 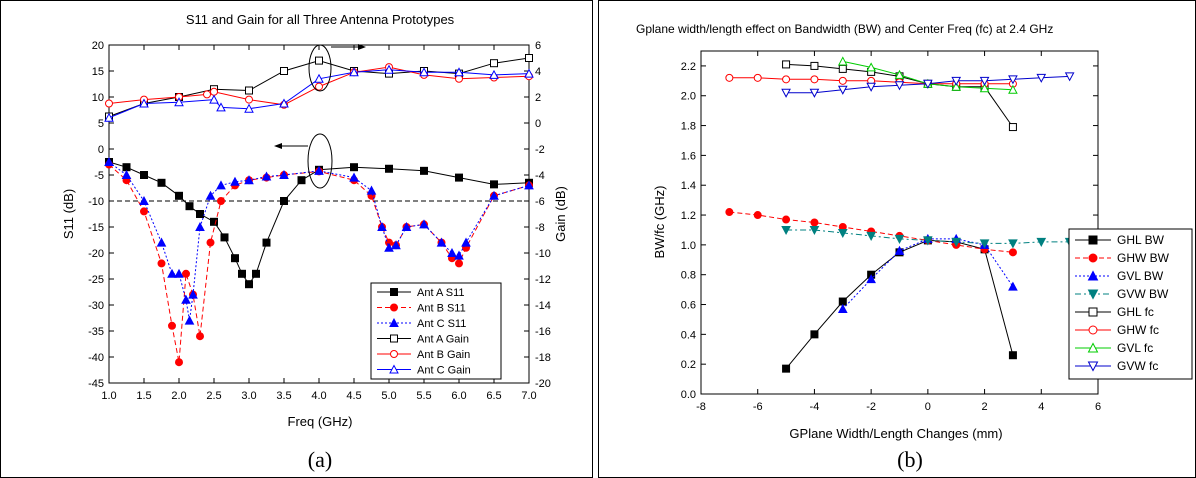 I want to click on x-tick-label: 2.0, so click(x=178, y=396).